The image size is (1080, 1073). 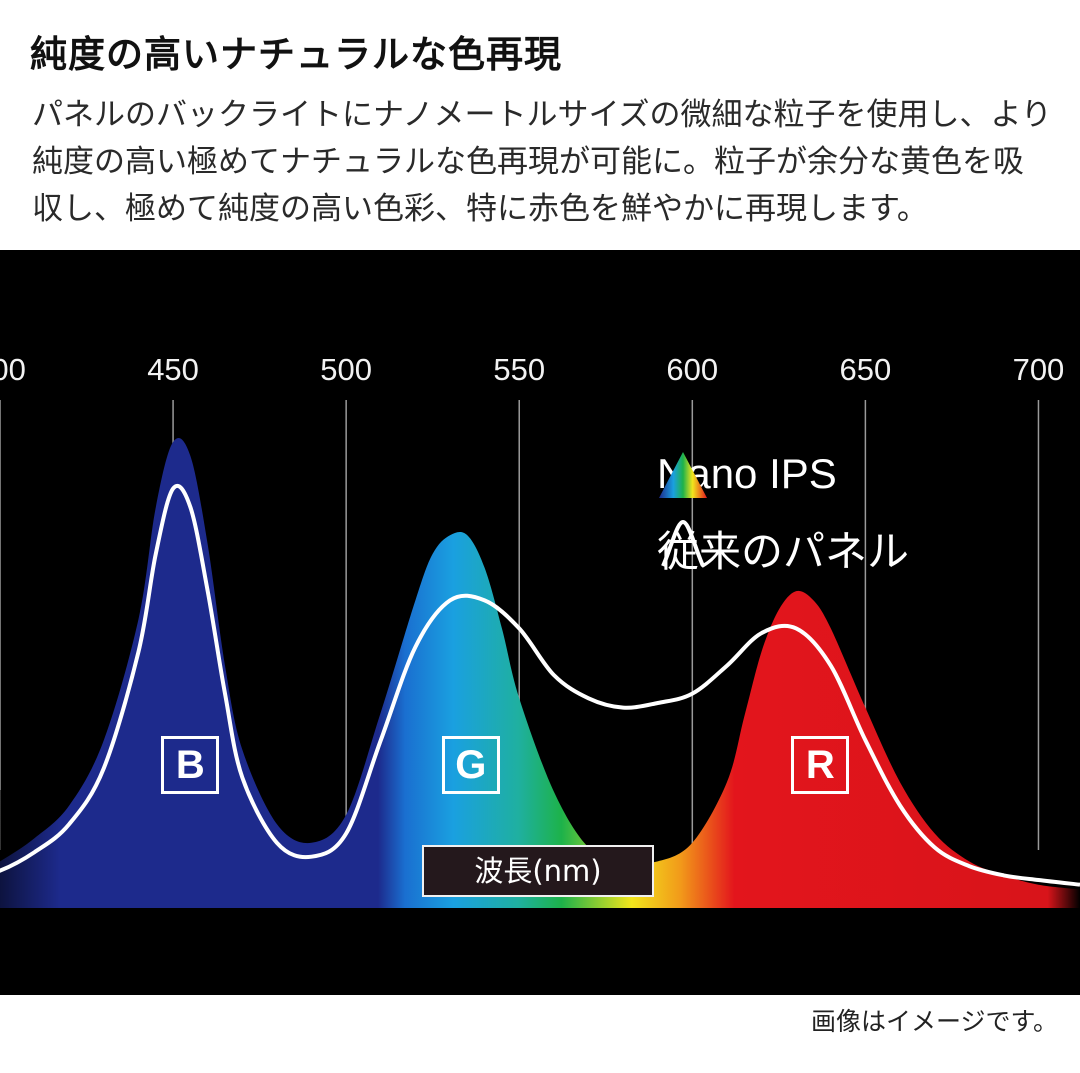 What do you see at coordinates (1038, 369) in the screenshot?
I see `x-tick-label: 700` at bounding box center [1038, 369].